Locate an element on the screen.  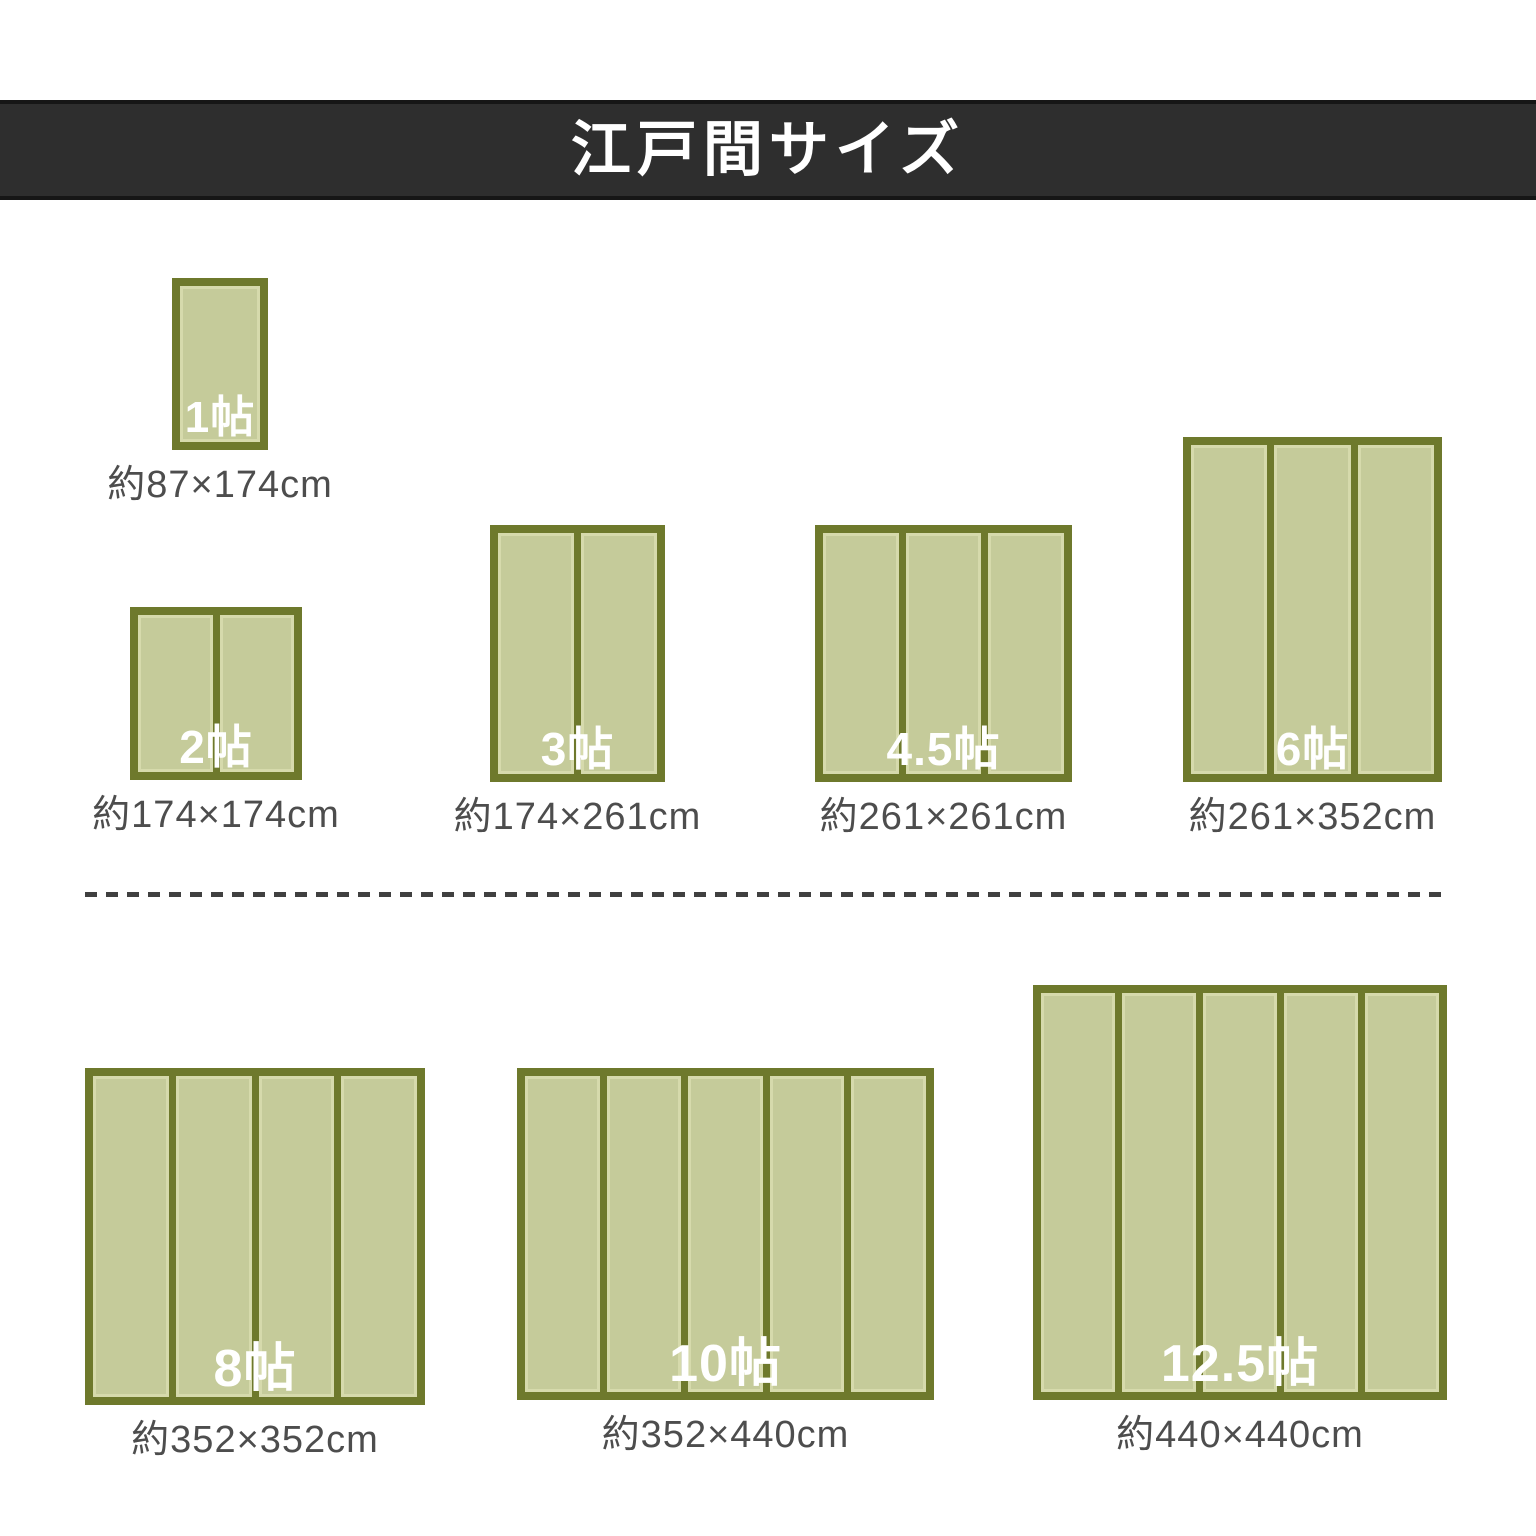
rug-dimension-label: 約352×440cm is located at coordinates (725, 1435).